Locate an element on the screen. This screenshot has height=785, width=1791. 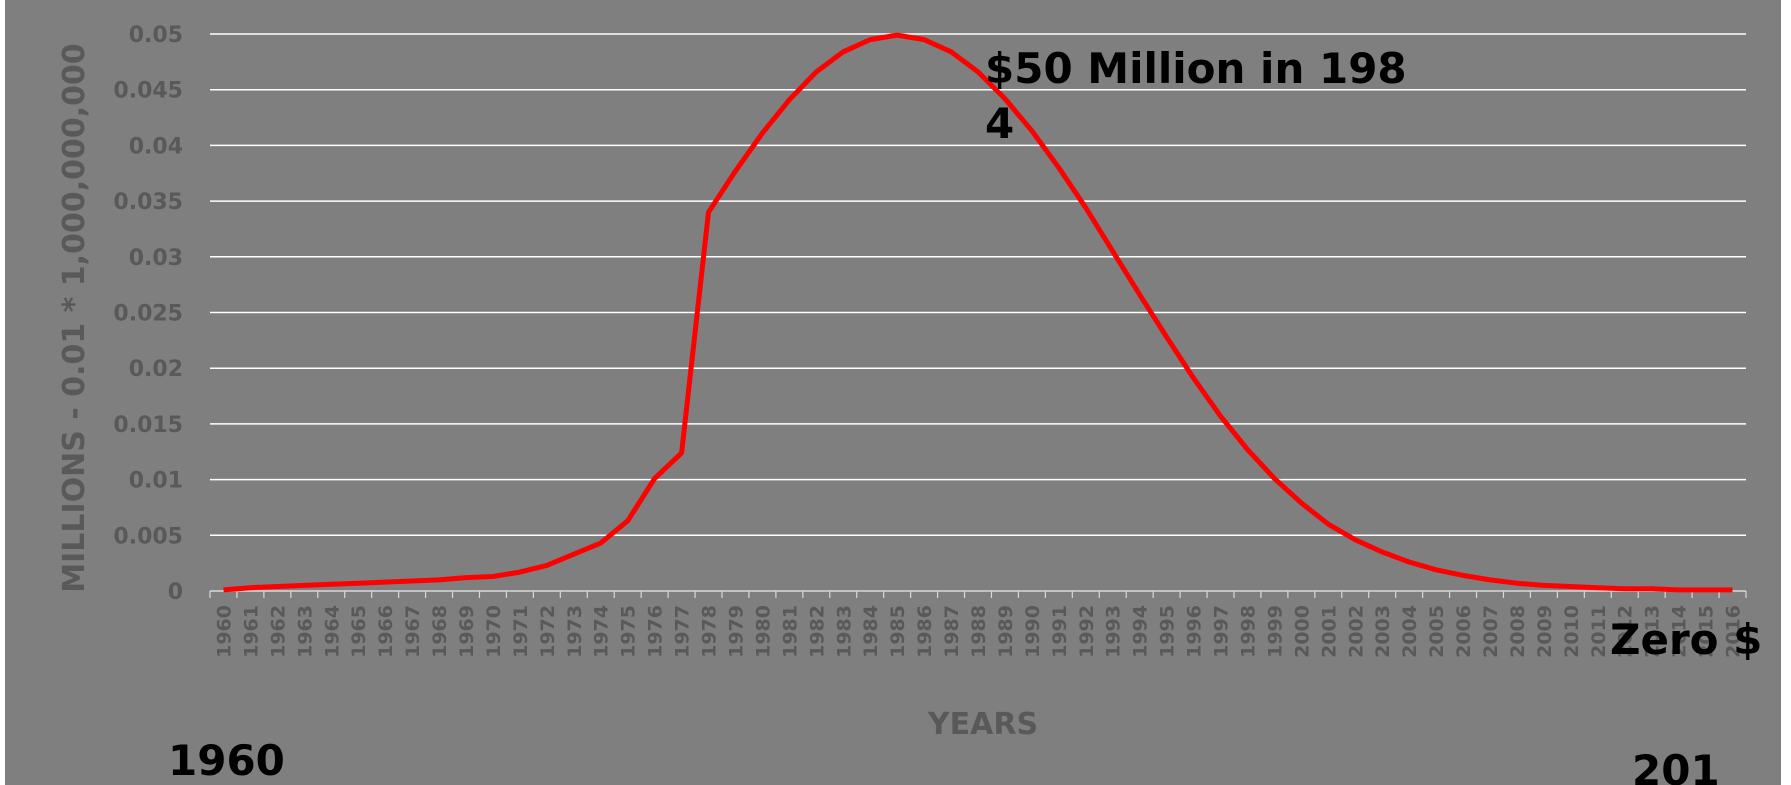
x-tick-label: 1997 is located at coordinates (1222, 631).